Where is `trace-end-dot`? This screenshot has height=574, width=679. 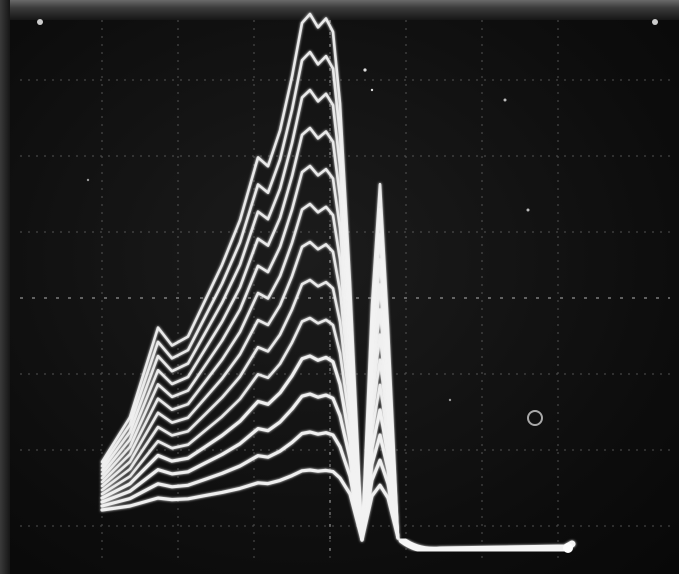
trace-end-dot is located at coordinates (568, 548).